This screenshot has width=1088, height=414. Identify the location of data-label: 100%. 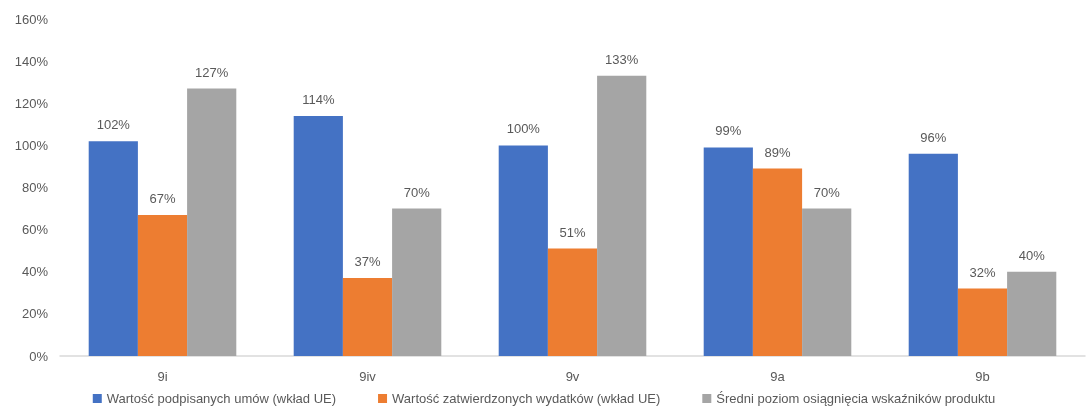
(523, 129).